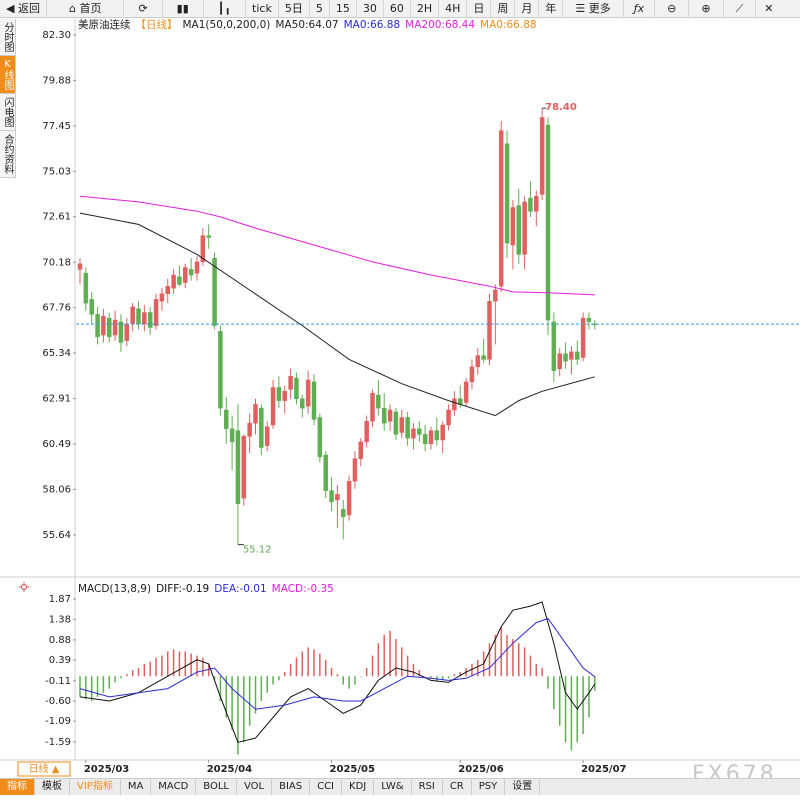 This screenshot has height=804, width=800. I want to click on indicator-tab: PSY, so click(489, 787).